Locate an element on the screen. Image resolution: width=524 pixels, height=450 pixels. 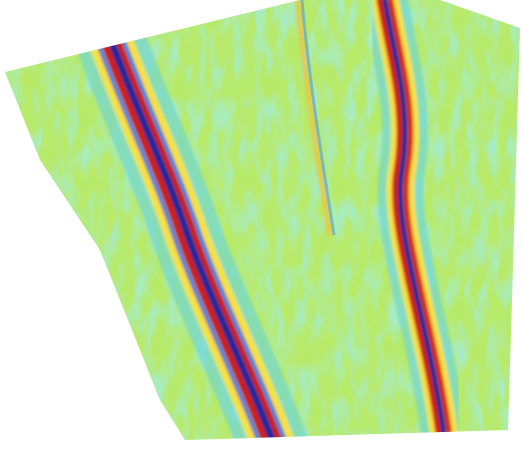
lineament-edge is located at coordinates (318, 118).